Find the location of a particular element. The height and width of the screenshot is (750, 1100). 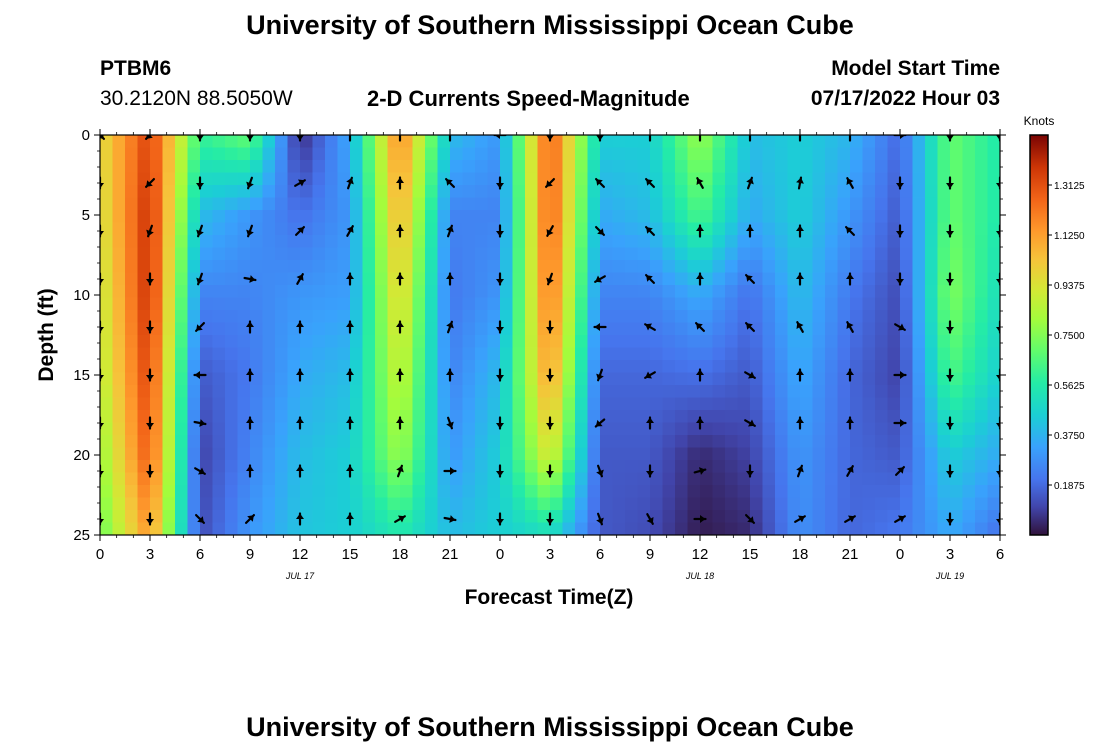

date-label: JUL 17 is located at coordinates (300, 576).